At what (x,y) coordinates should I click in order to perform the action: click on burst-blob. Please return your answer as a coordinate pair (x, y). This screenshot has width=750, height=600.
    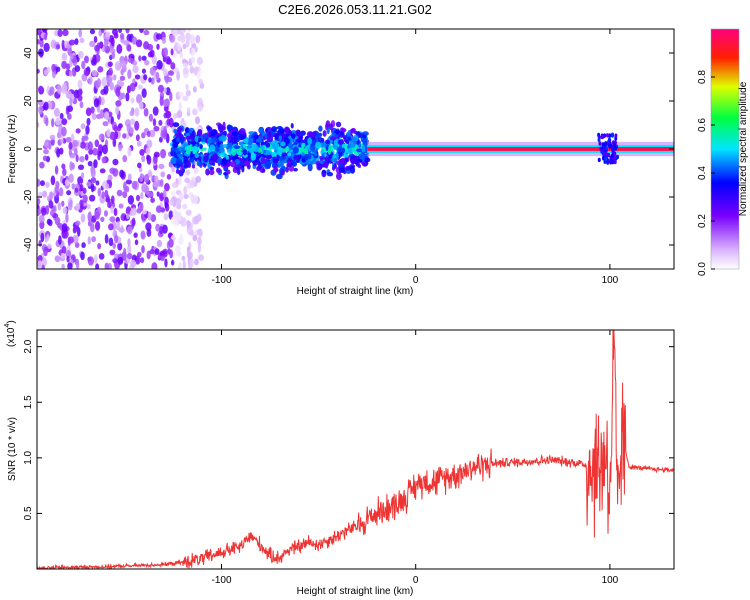
    Looking at the image, I should click on (603, 144).